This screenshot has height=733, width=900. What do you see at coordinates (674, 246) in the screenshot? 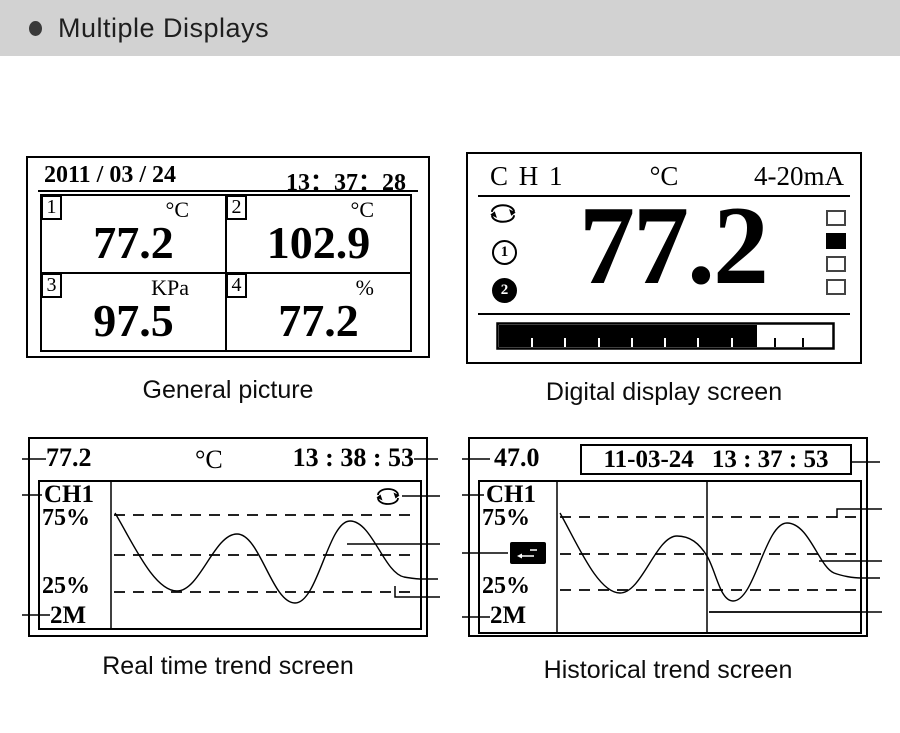
I see `measured-value: 77.2` at bounding box center [674, 246].